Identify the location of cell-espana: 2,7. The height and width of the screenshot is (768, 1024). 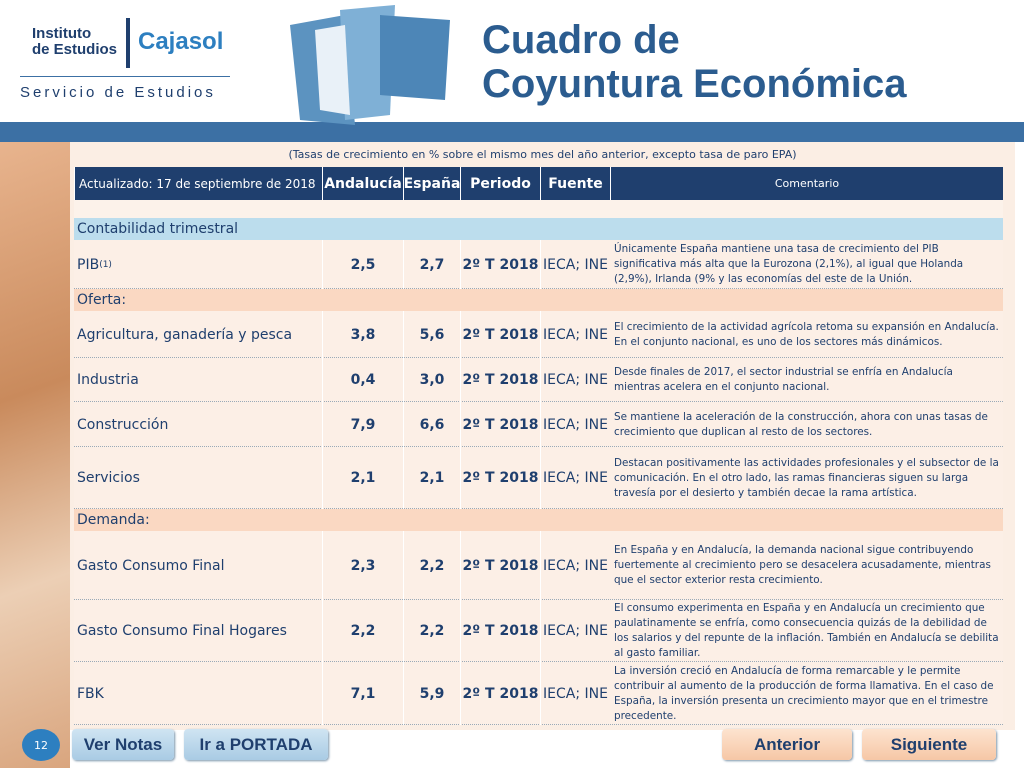
(431, 264).